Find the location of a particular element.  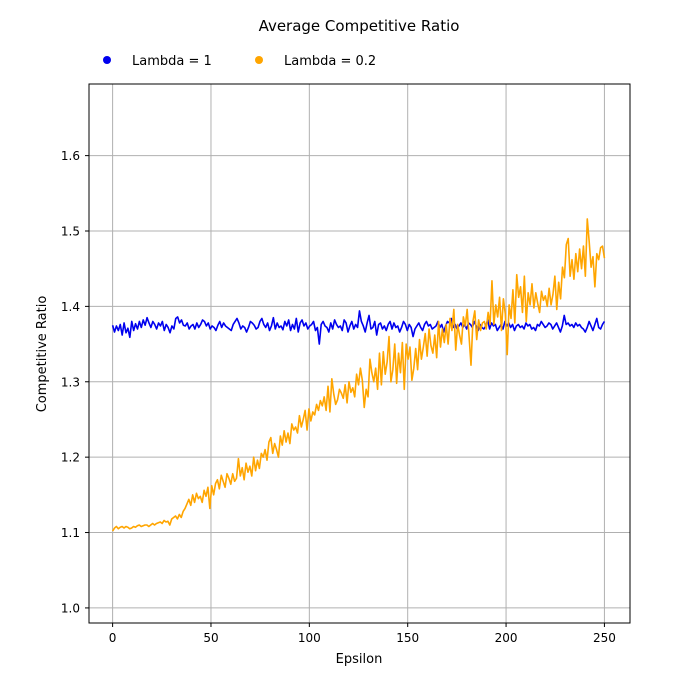

y-tick-label: 1.2 is located at coordinates (70, 458).